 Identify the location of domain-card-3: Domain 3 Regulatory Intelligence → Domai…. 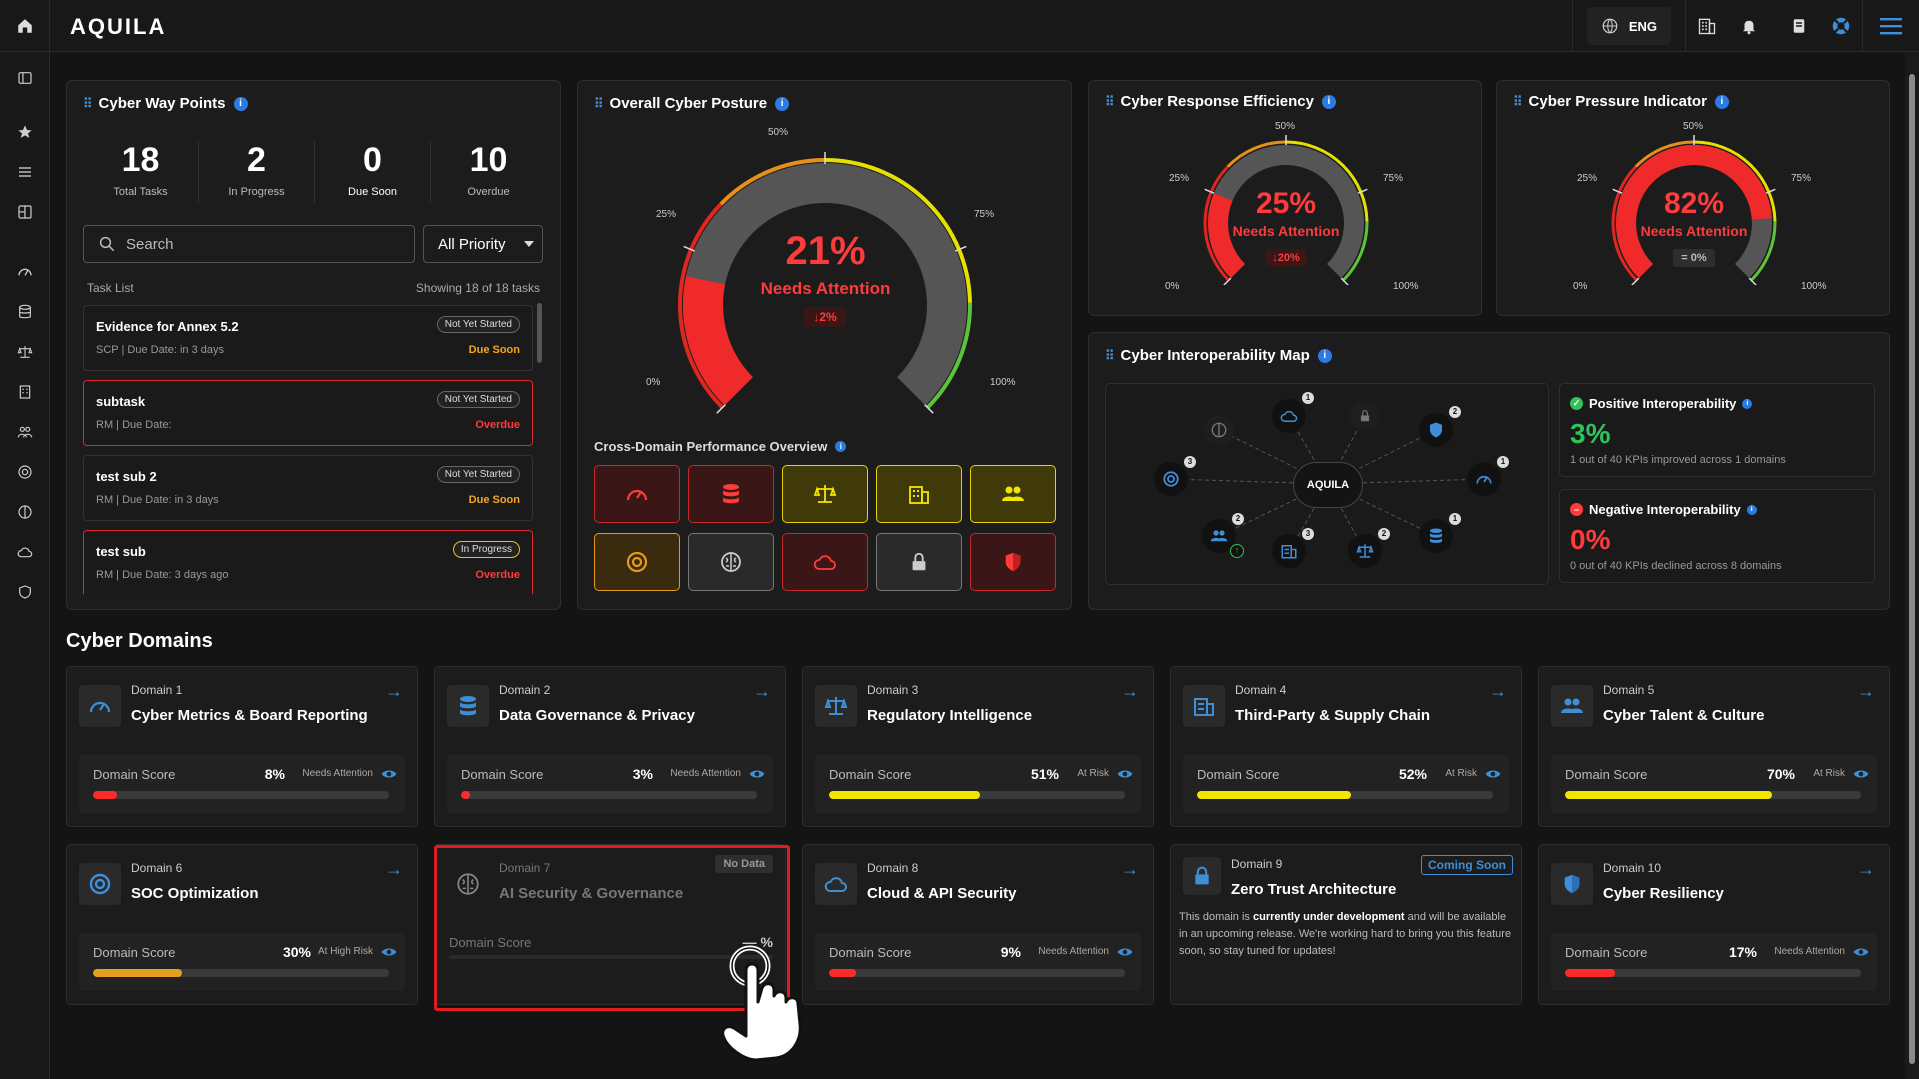
(978, 746).